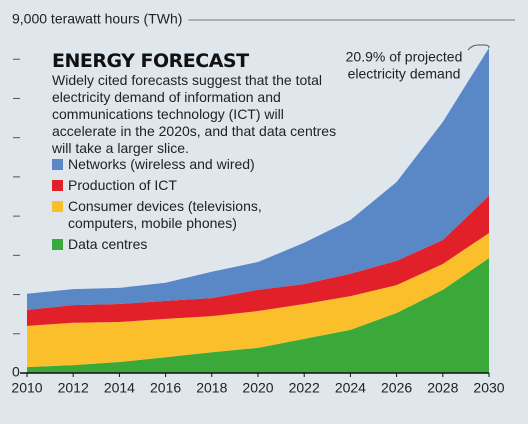  Describe the element at coordinates (119, 388) in the screenshot. I see `x-tick-label: 2014` at that location.